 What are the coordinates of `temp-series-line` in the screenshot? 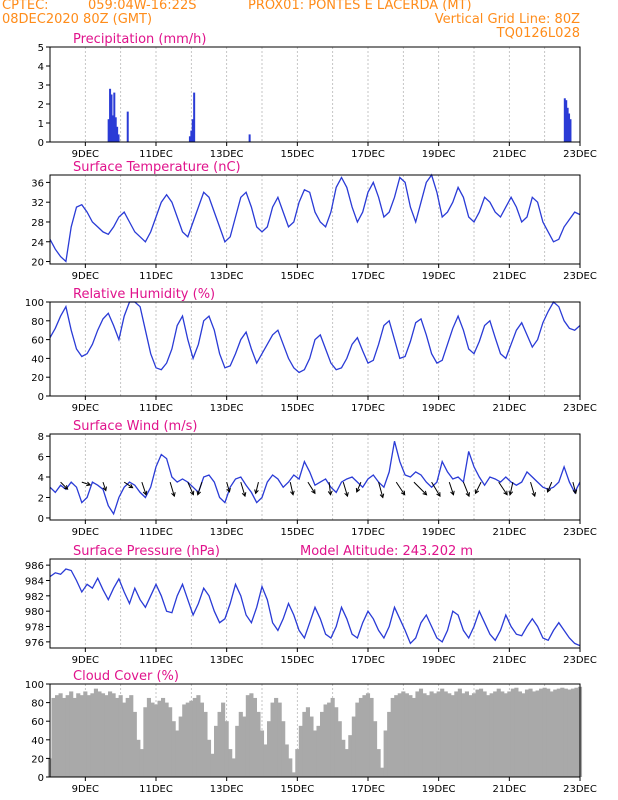 It's located at (315, 218).